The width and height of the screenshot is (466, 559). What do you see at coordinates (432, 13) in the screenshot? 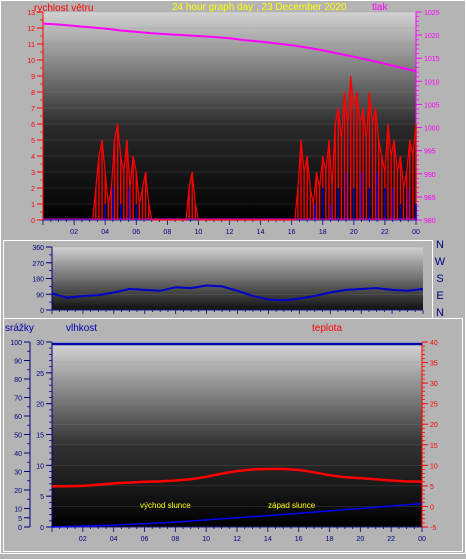
I see `pressure-tick-label: 1025` at bounding box center [432, 13].